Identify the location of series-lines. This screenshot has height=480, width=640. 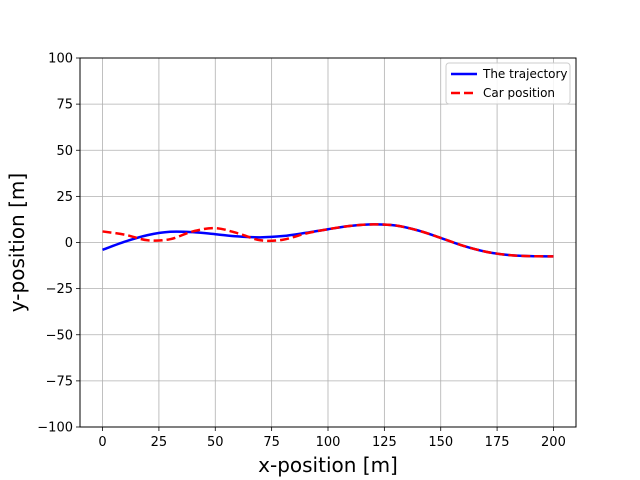
(328, 240).